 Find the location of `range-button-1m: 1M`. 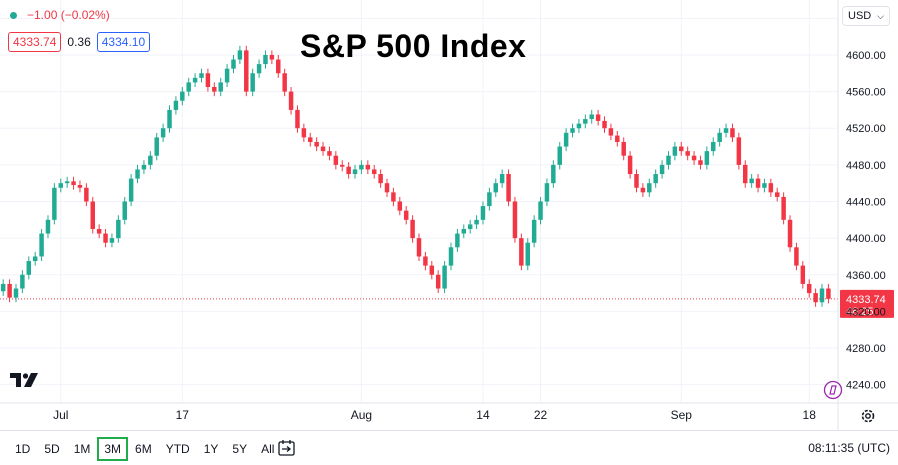

range-button-1m: 1M is located at coordinates (82, 449).